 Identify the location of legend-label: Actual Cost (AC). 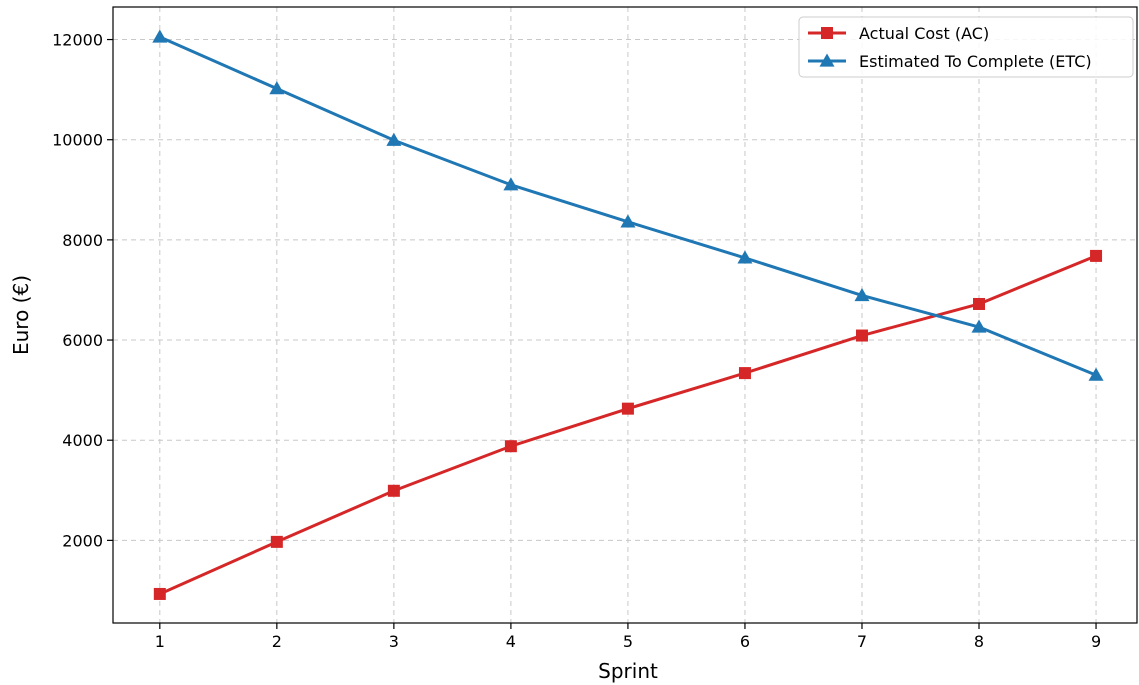
(924, 33).